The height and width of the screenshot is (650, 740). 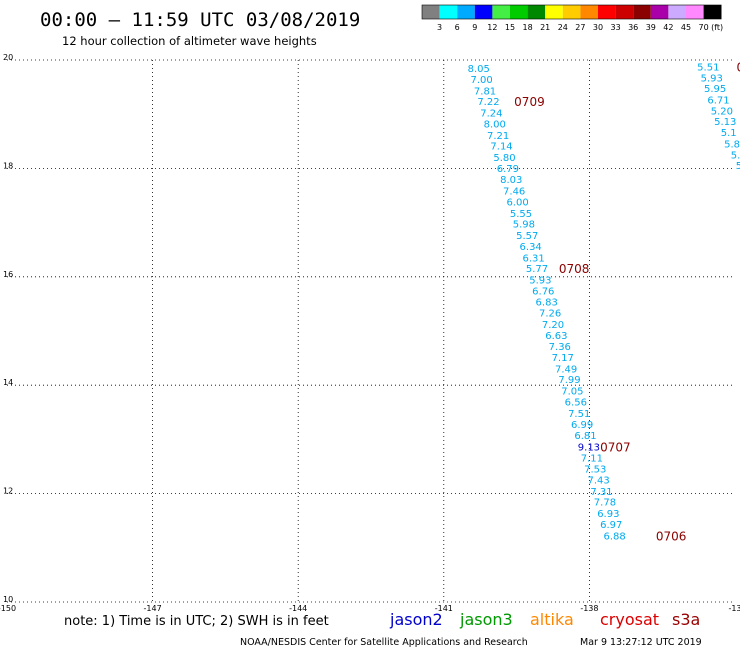 What do you see at coordinates (579, 414) in the screenshot?
I see `wave-height-point: 7.51` at bounding box center [579, 414].